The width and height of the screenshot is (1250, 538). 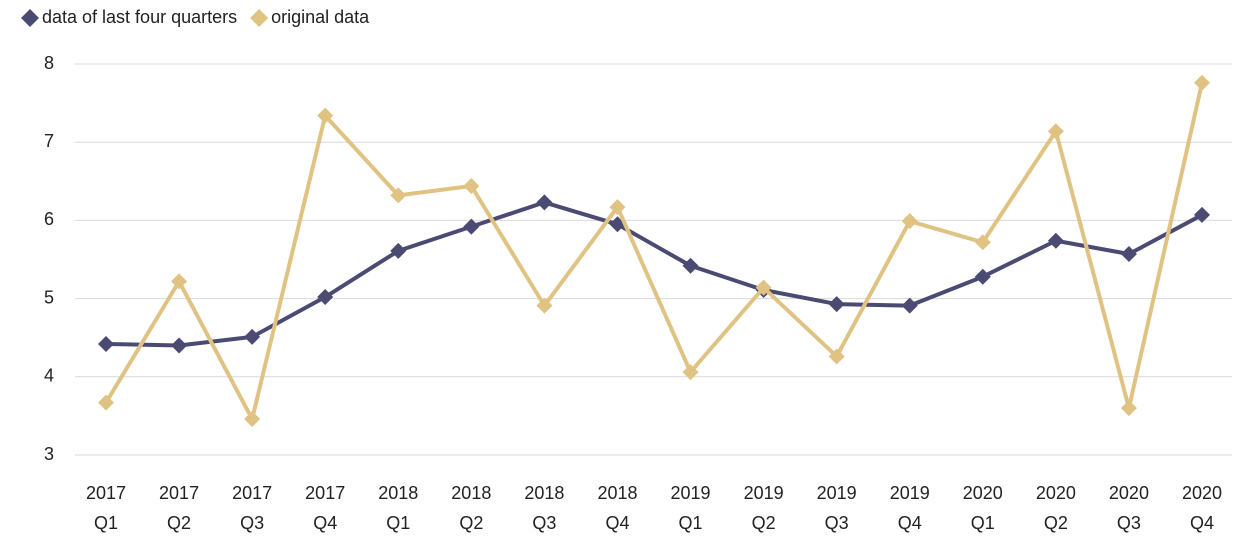 What do you see at coordinates (910, 508) in the screenshot?
I see `x-tick-label: 2019 Q4` at bounding box center [910, 508].